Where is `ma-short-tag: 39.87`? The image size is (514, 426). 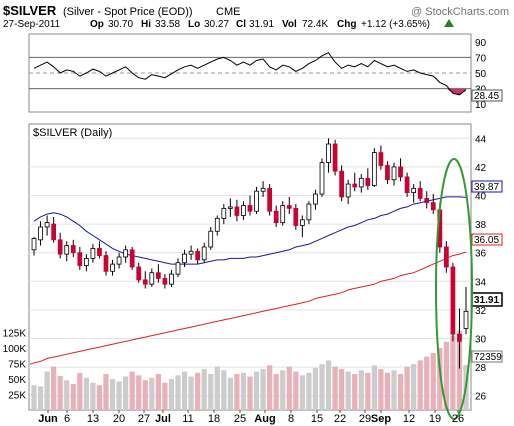 ma-short-tag: 39.87 is located at coordinates (487, 186).